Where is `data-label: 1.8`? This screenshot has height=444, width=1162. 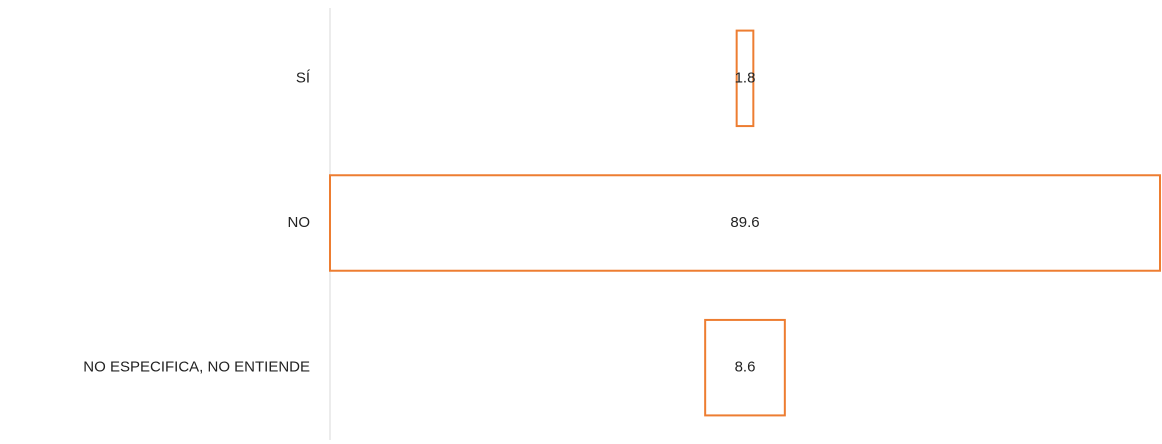 data-label: 1.8 is located at coordinates (745, 77).